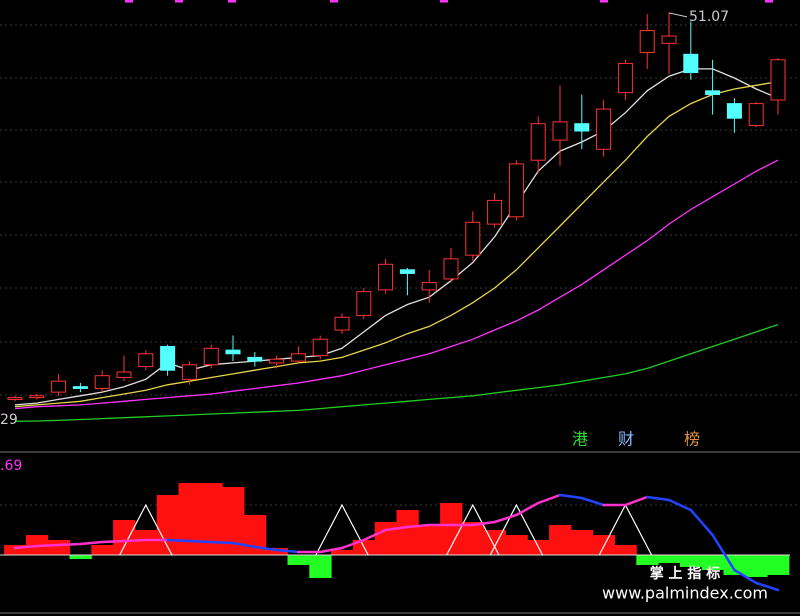 The width and height of the screenshot is (800, 616). What do you see at coordinates (626, 439) in the screenshot?
I see `tag: 财` at bounding box center [626, 439].